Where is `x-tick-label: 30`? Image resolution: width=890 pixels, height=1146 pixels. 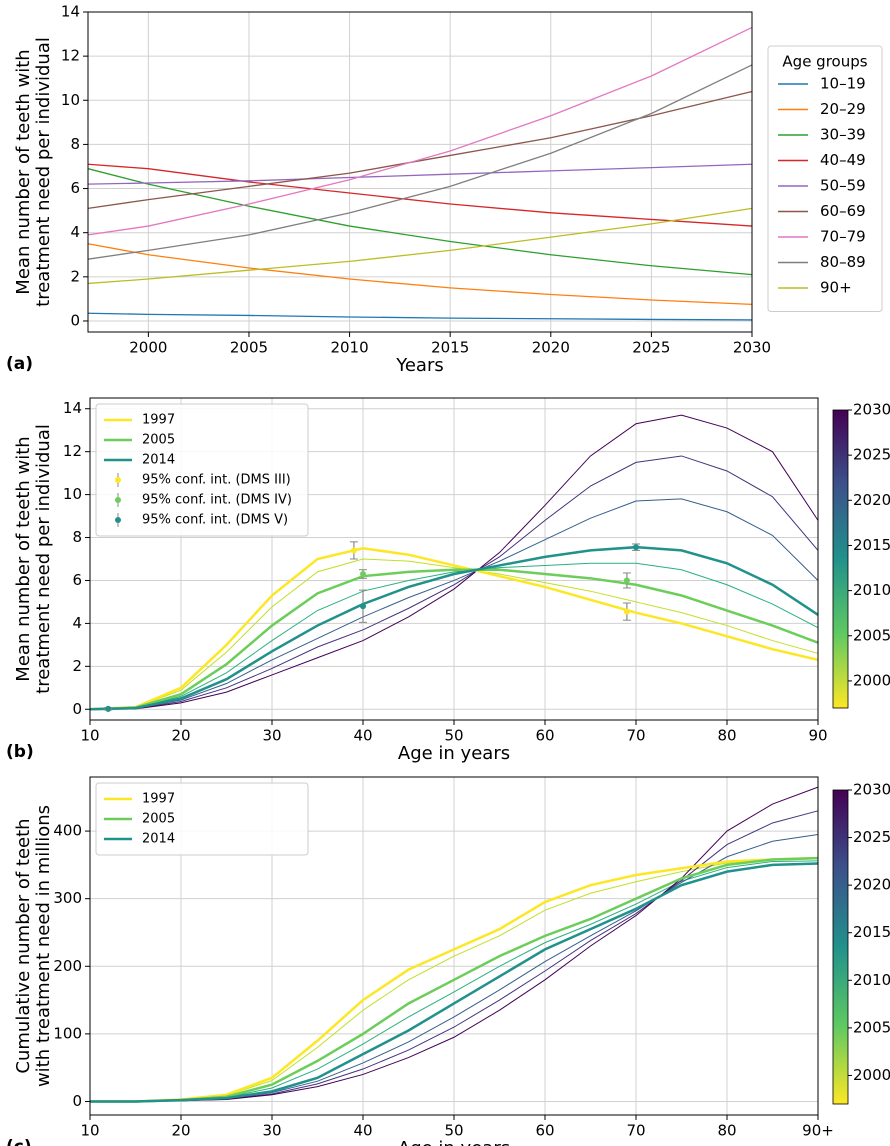
x-tick-label: 30 is located at coordinates (271, 736).